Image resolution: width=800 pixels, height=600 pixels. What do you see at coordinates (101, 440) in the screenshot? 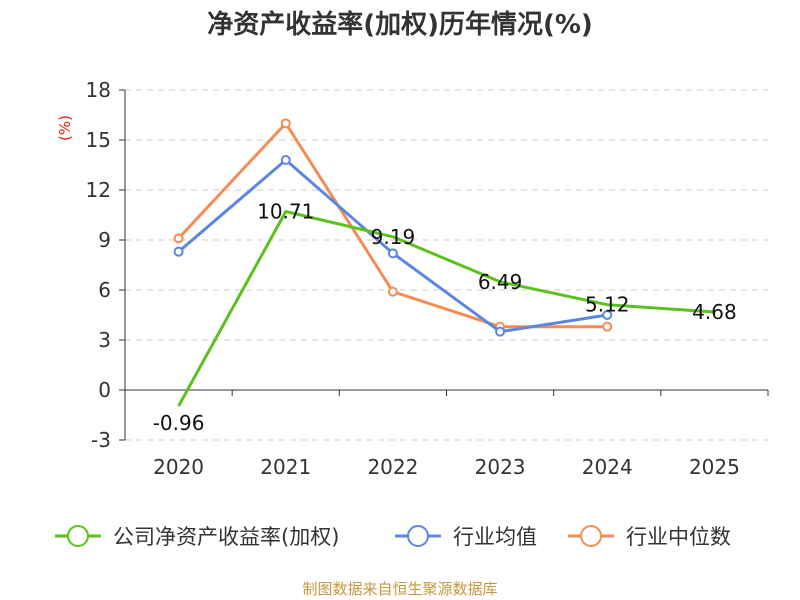
I see `y-tick-label: -3` at bounding box center [101, 440].